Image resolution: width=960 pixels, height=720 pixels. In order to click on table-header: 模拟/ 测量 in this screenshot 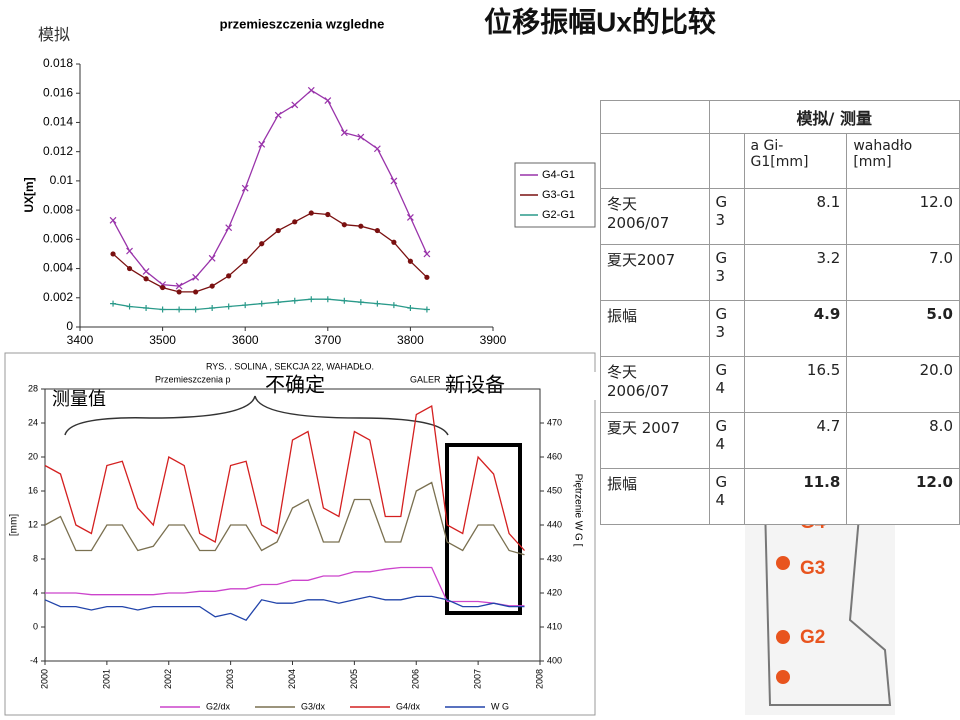, I will do `click(834, 117)`.